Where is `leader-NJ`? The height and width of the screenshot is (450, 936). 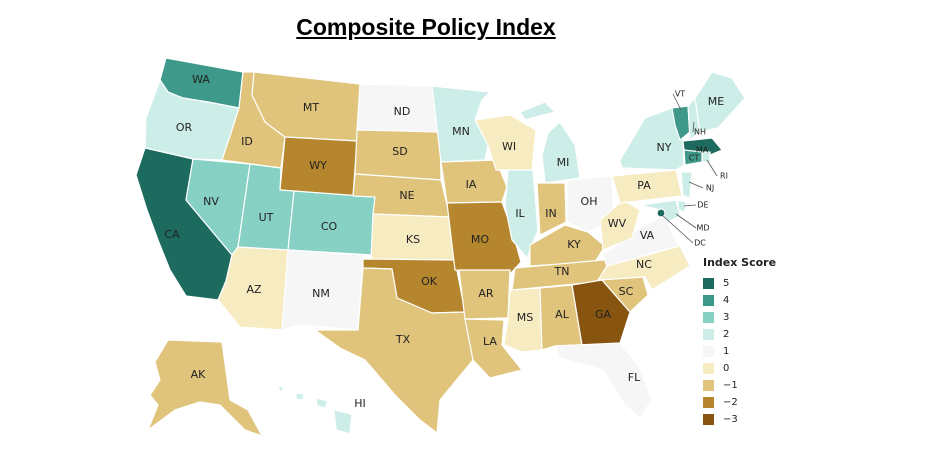 leader-NJ is located at coordinates (696, 185).